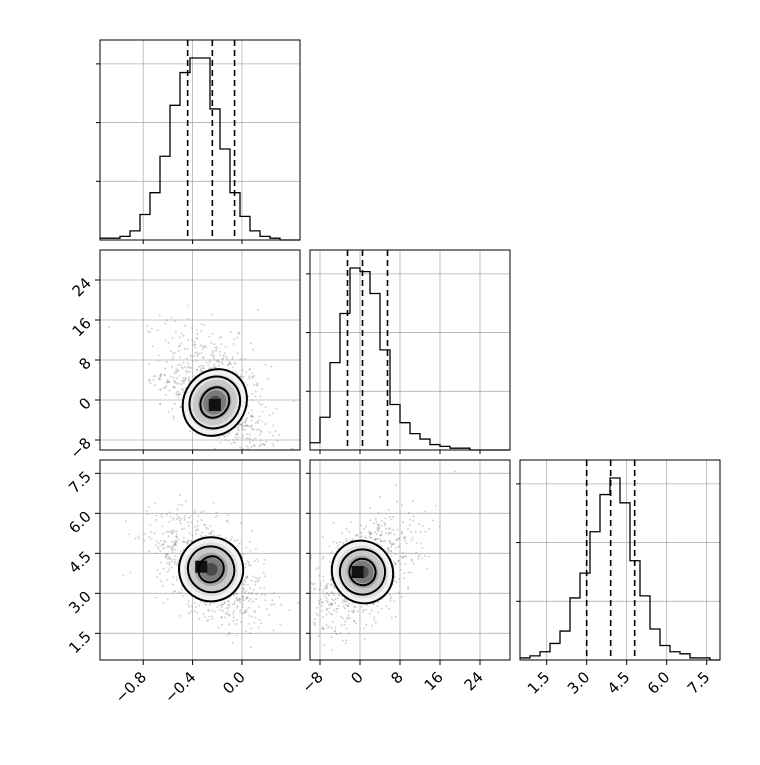  I want to click on y-tick-label: 7.5, so click(80, 482).